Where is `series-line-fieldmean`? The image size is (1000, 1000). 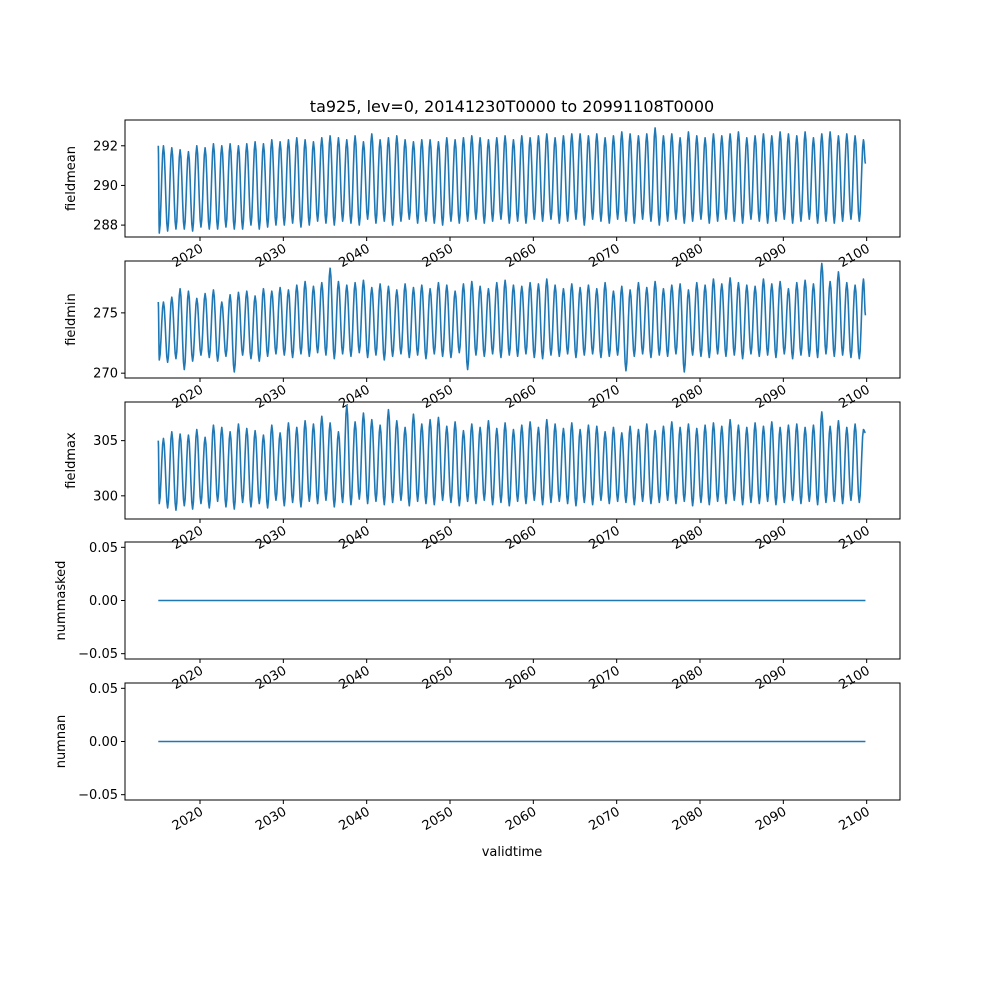
series-line-fieldmean is located at coordinates (512, 180).